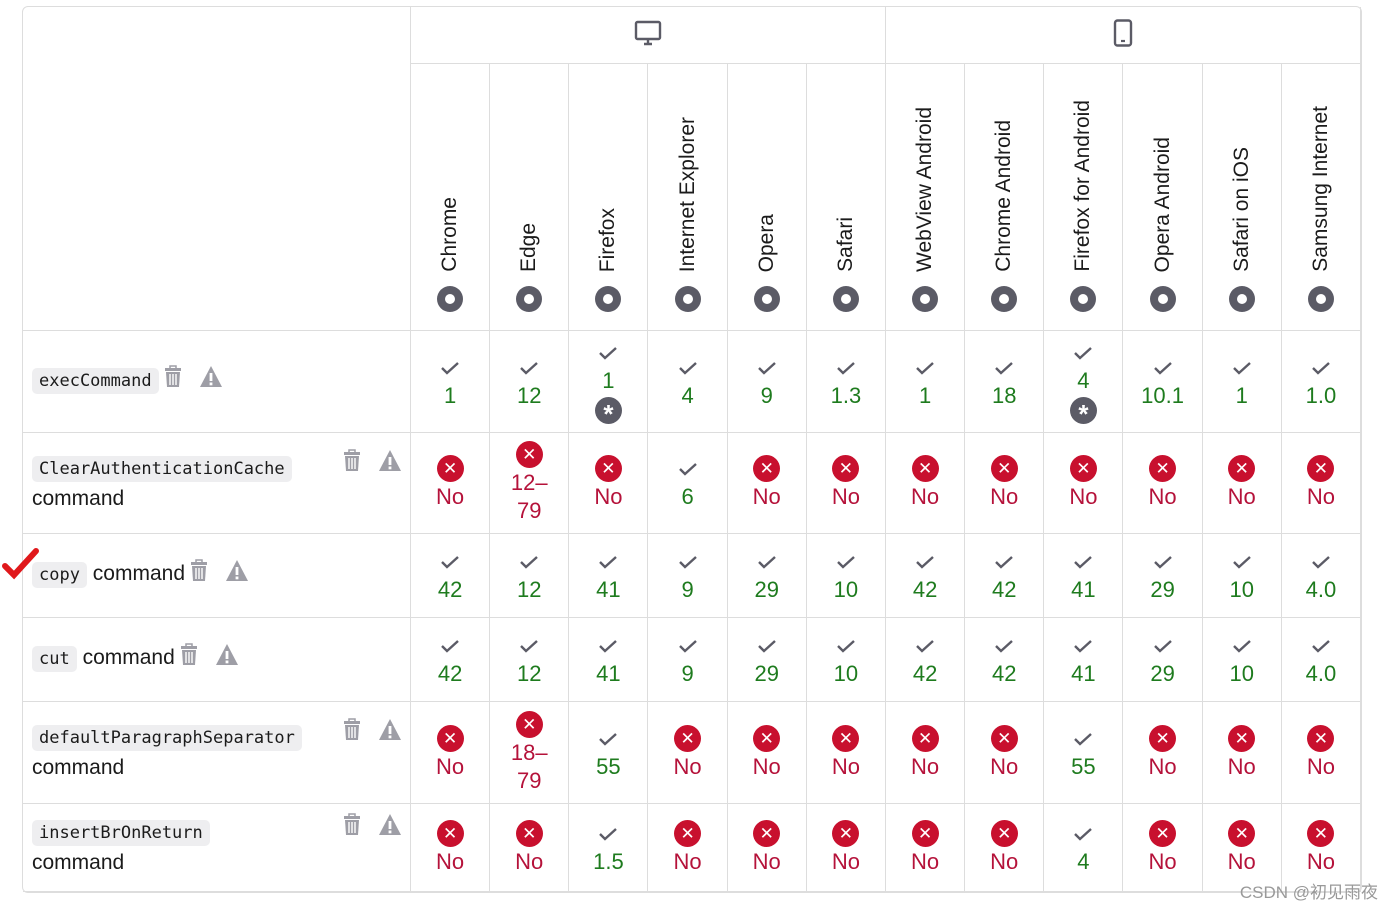  I want to click on support-cell: 4 *, so click(1084, 382).